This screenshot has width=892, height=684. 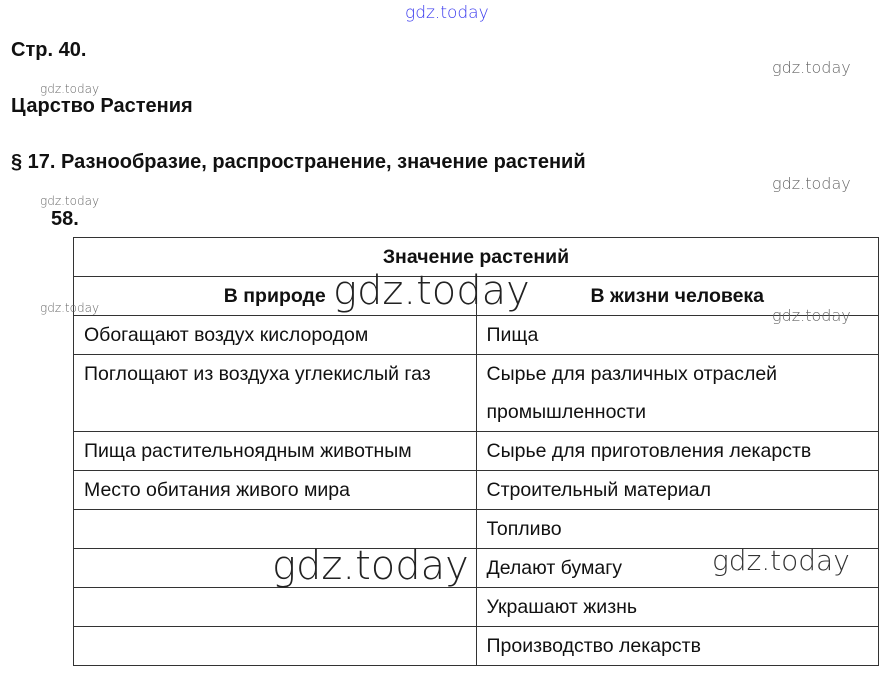 I want to click on cell-human-life: Сырье для приготовления лекарств, so click(x=677, y=451).